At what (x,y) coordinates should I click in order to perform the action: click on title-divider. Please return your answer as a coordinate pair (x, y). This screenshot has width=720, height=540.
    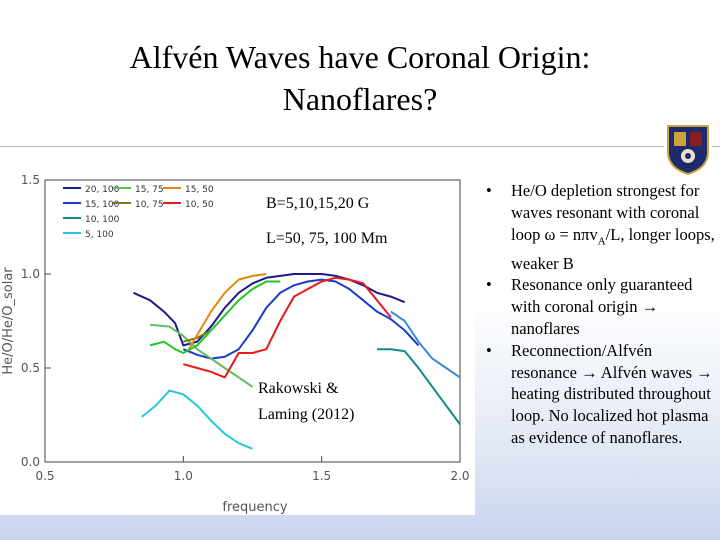
    Looking at the image, I should click on (360, 146).